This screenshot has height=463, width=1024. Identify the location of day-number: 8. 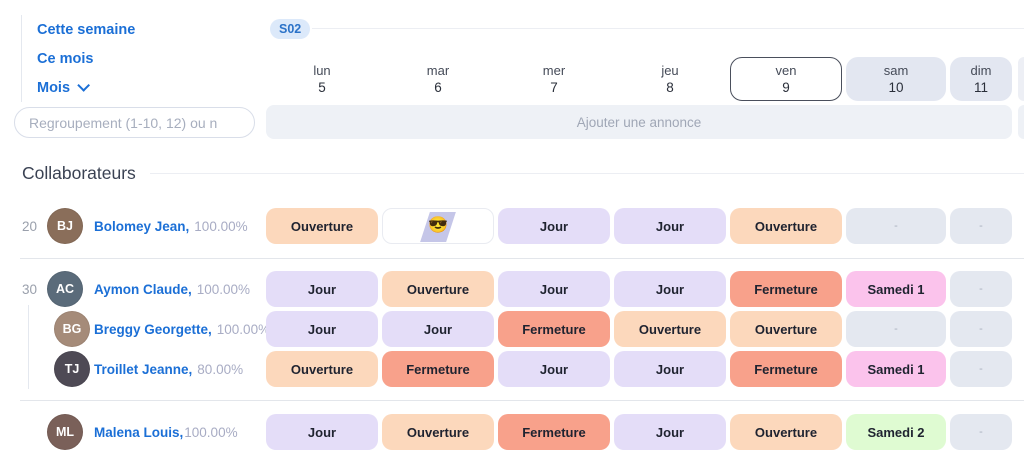
(670, 87).